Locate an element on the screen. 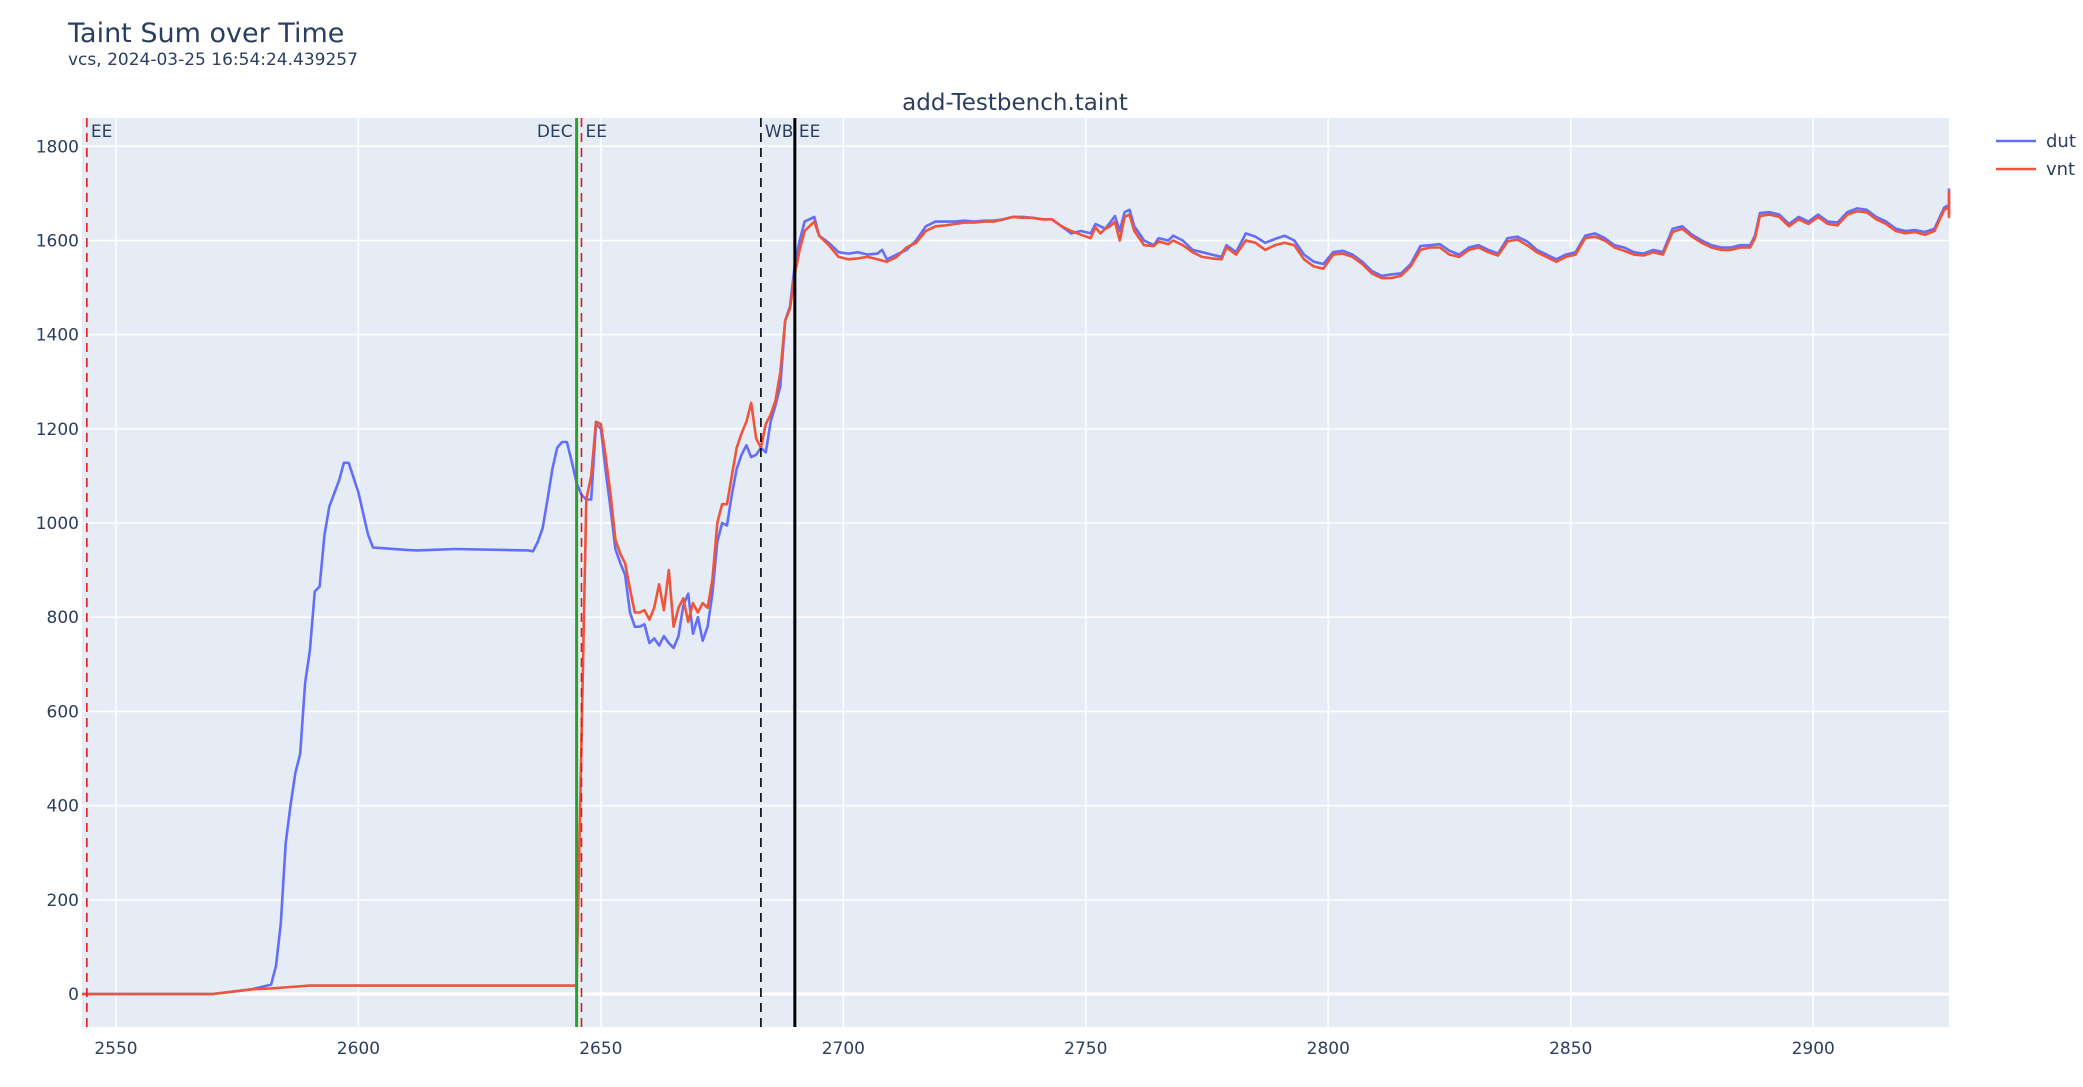 This screenshot has height=1087, width=2083. marker-label-wb: WB is located at coordinates (779, 132).